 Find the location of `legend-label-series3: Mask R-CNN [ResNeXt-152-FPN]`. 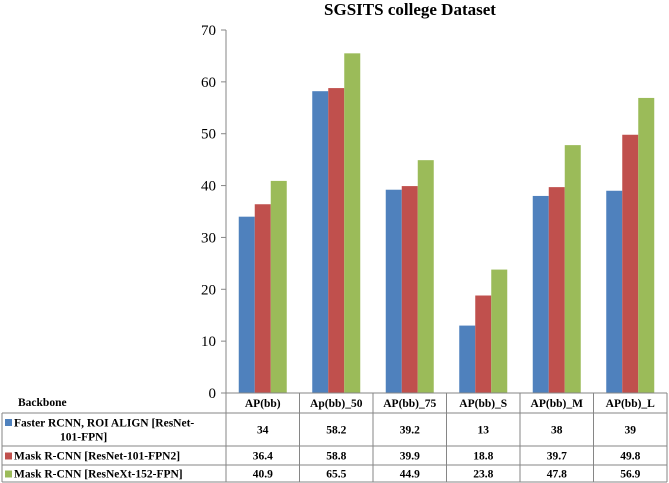

legend-label-series3: Mask R-CNN [ResNeXt-152-FPN] is located at coordinates (98, 475).